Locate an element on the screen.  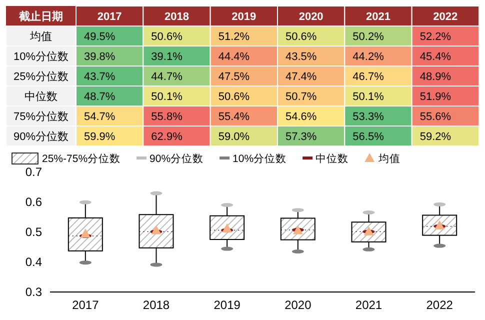
y-tick-label: 0.4 is located at coordinates (33, 262).